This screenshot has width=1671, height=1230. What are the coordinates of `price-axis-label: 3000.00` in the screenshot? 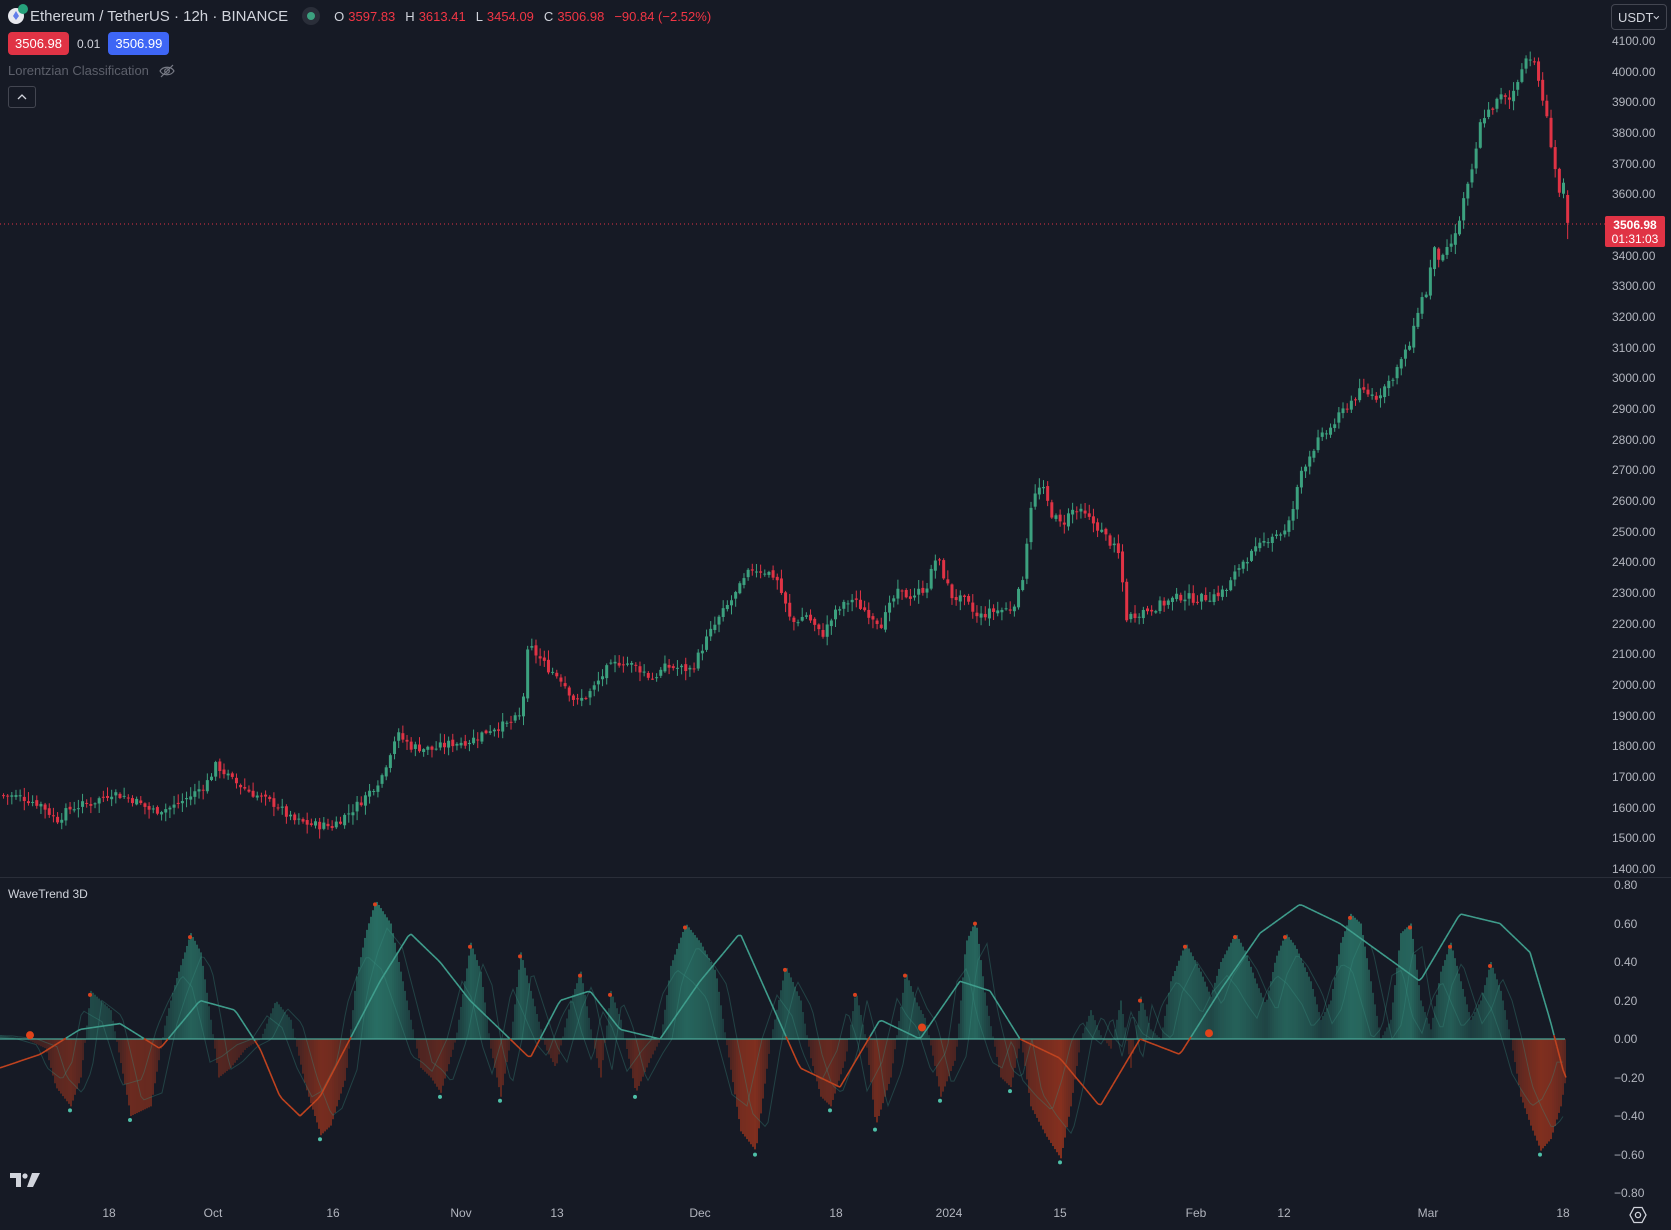 It's located at (1634, 378).